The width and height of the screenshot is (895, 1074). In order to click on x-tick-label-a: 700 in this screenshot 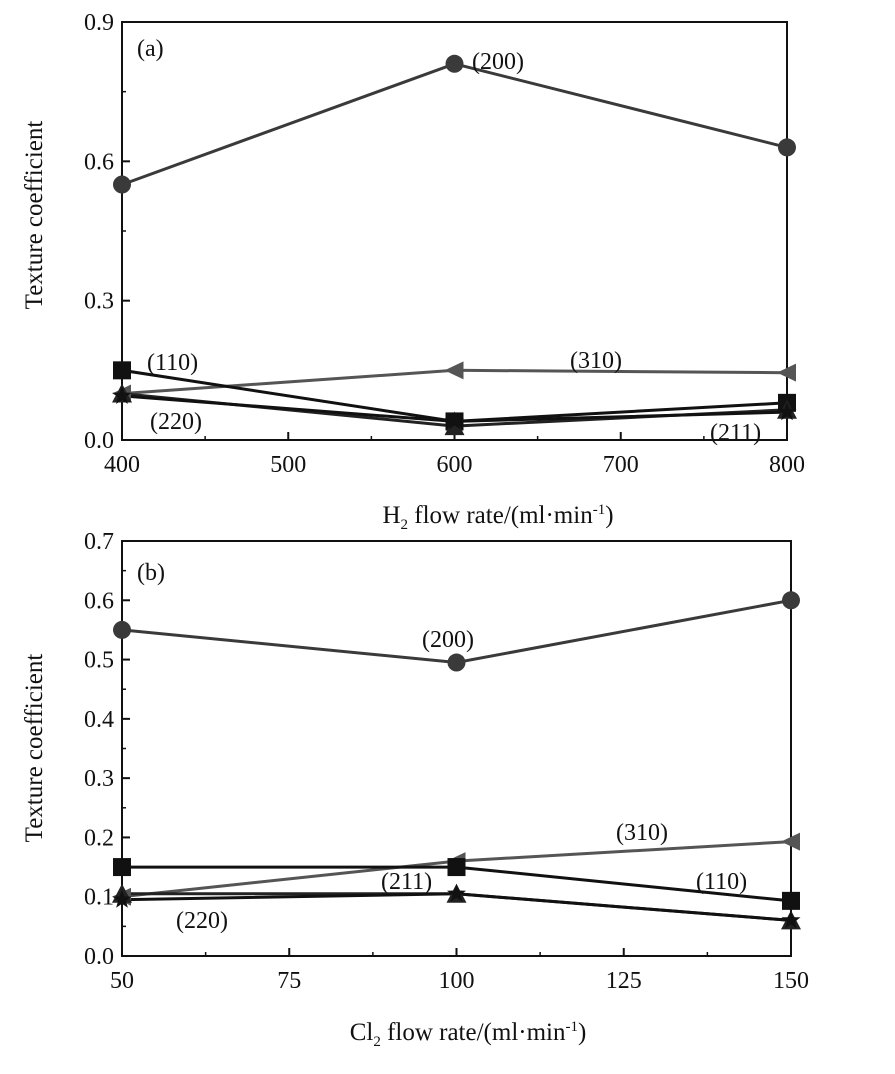, I will do `click(621, 465)`.